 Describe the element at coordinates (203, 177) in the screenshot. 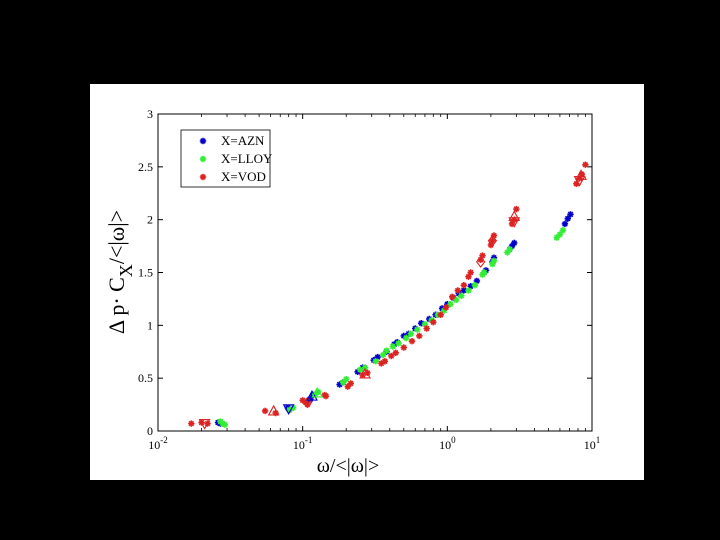

I see `legend-marker-xvod` at that location.